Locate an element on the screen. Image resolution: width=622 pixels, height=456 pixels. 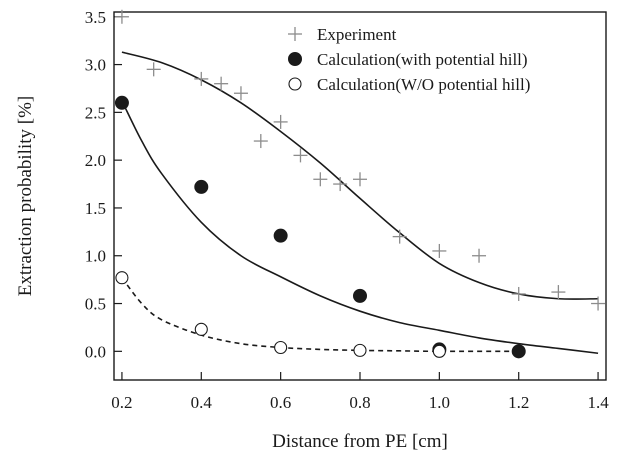
y-tick-label: 0.5 is located at coordinates (95, 304).